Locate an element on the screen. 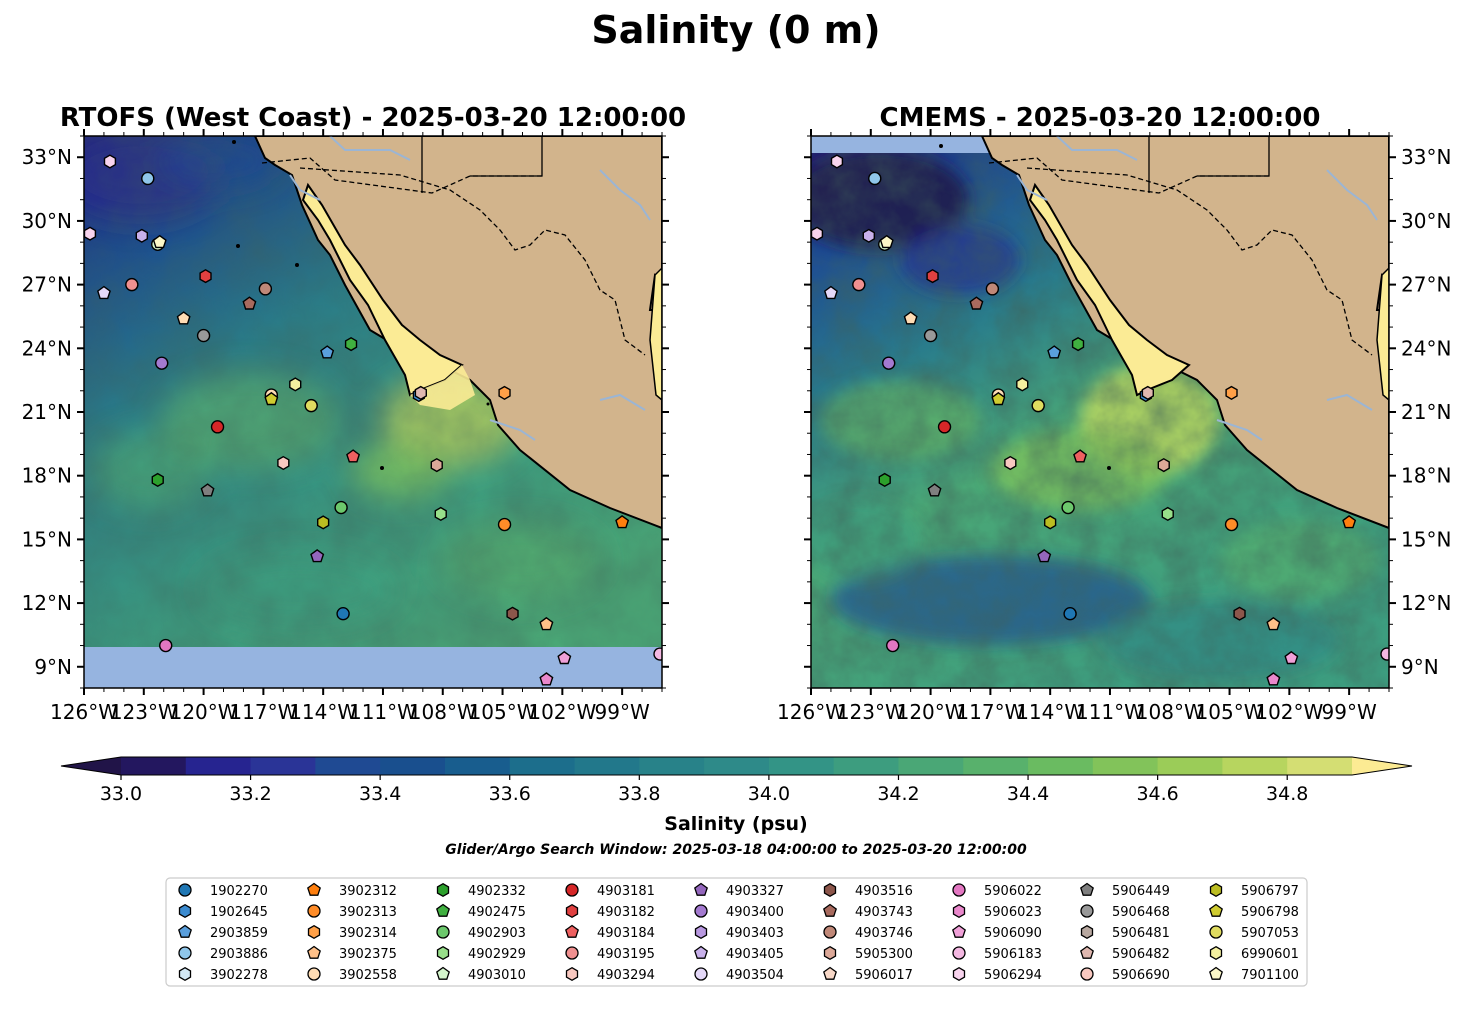  colorbar-tick-label: 33.0 is located at coordinates (121, 794).